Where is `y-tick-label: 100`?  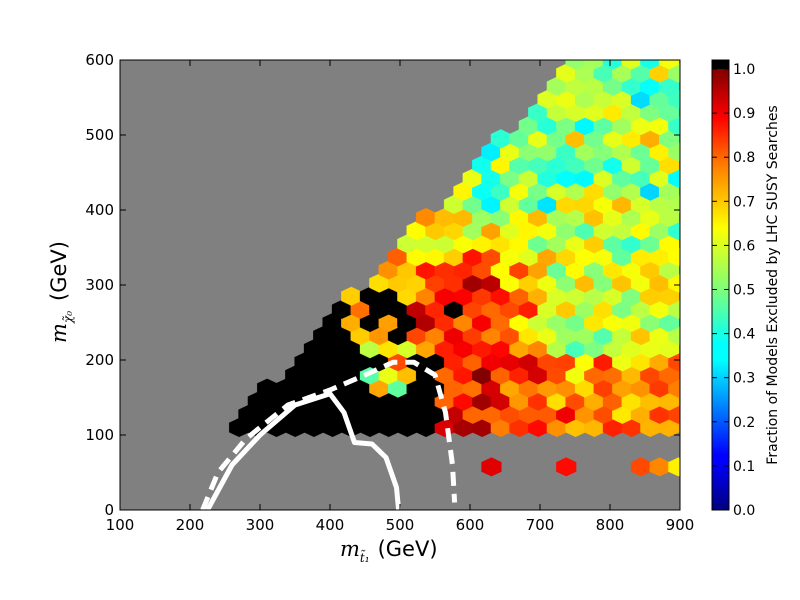 y-tick-label: 100 is located at coordinates (99, 435).